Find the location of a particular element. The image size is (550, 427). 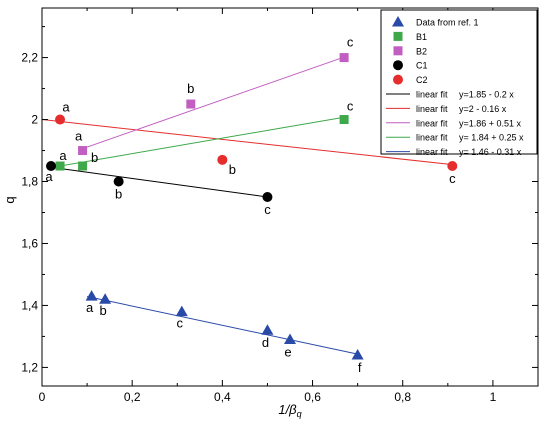

x-axis-title-main: 1/β is located at coordinates (287, 409).